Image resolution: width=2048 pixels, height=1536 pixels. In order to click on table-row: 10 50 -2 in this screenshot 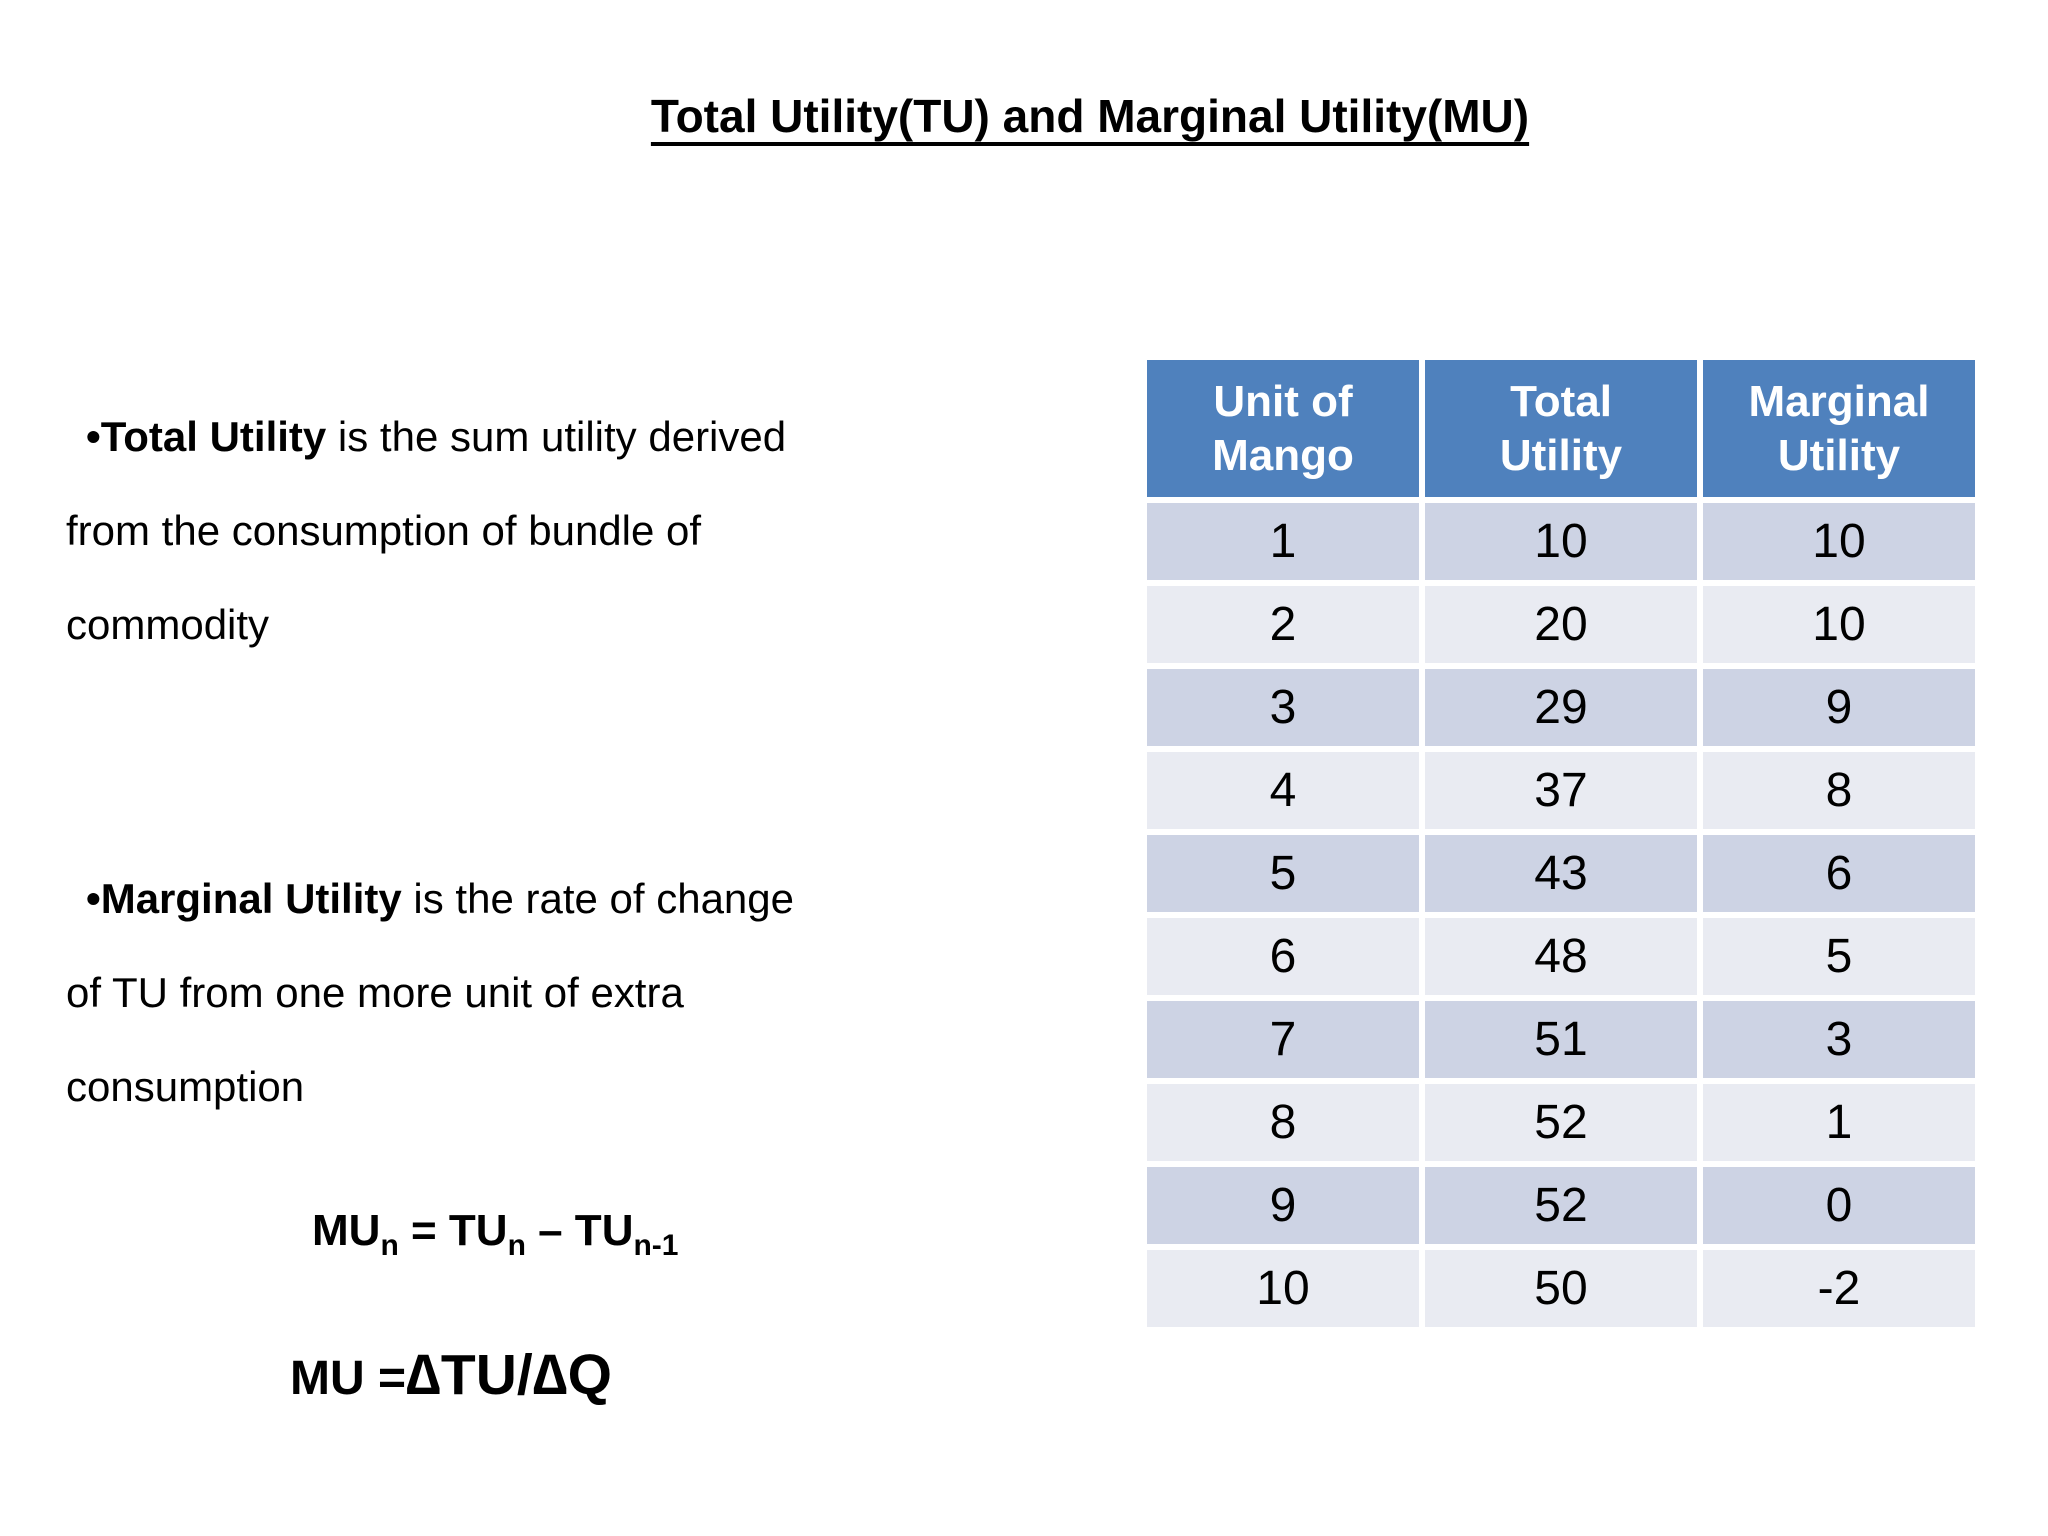, I will do `click(1561, 1288)`.